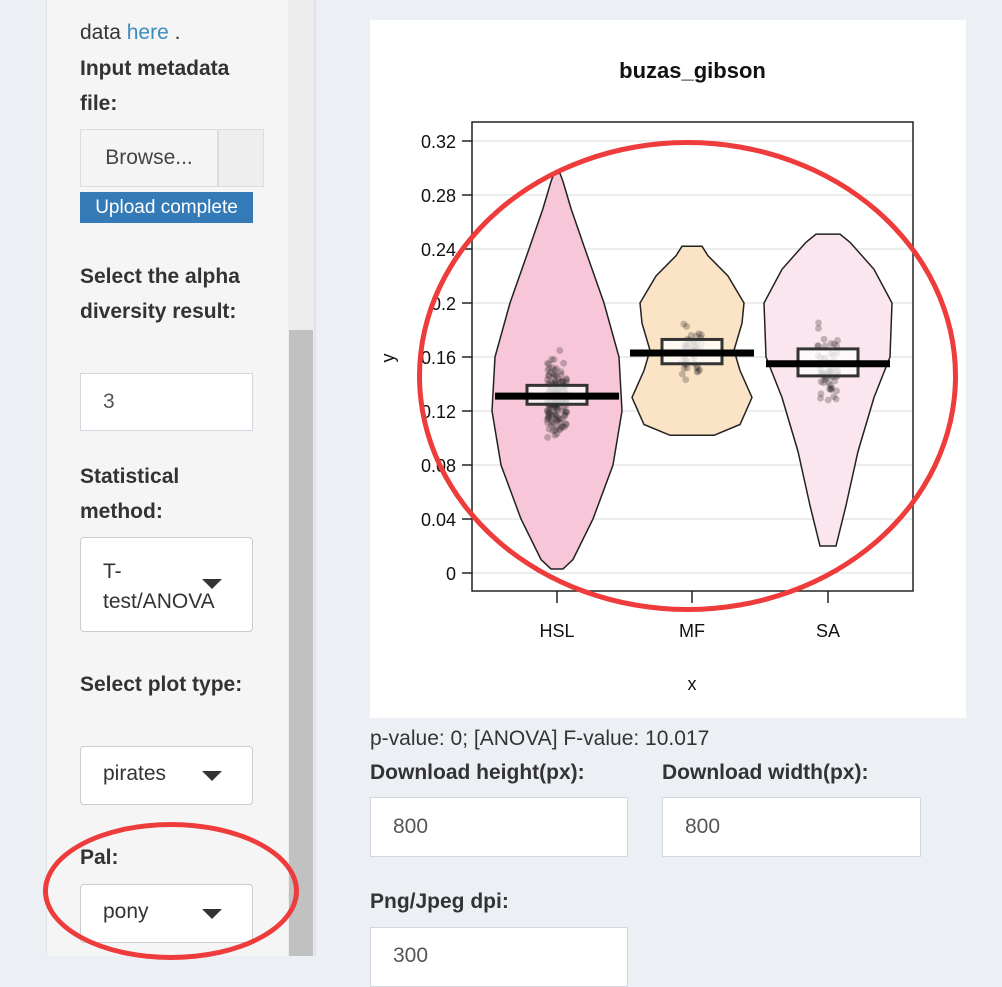  I want to click on plot-type-value: pirates, so click(135, 773).